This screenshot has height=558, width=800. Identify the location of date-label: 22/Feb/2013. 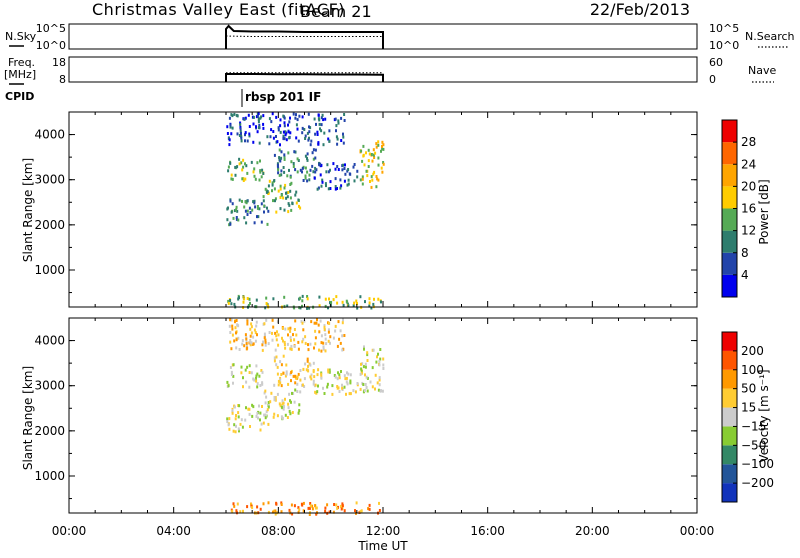
(640, 9).